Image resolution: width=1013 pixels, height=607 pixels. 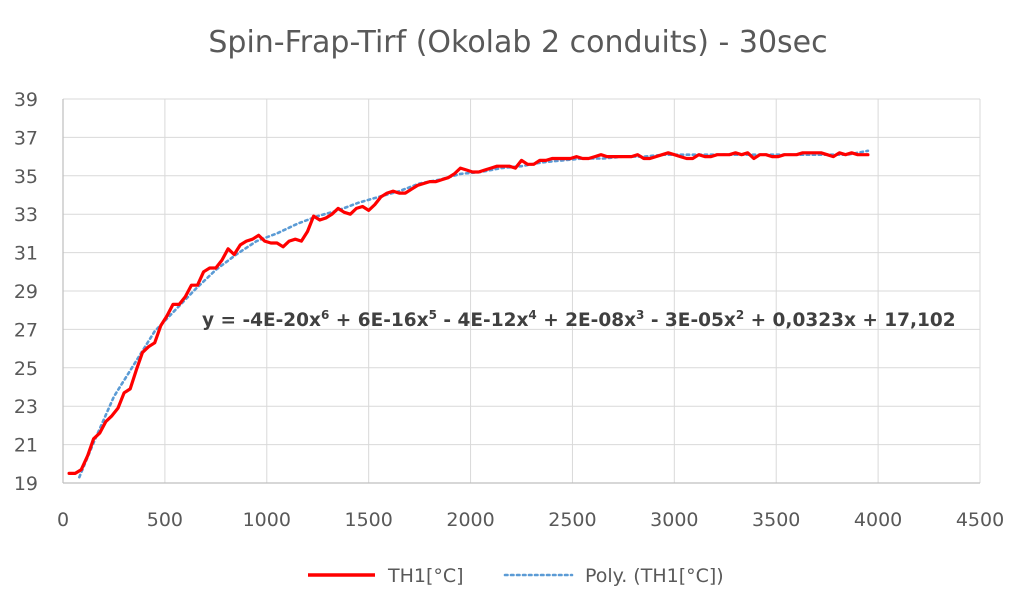 I want to click on y-tick-label: 35, so click(x=26, y=177).